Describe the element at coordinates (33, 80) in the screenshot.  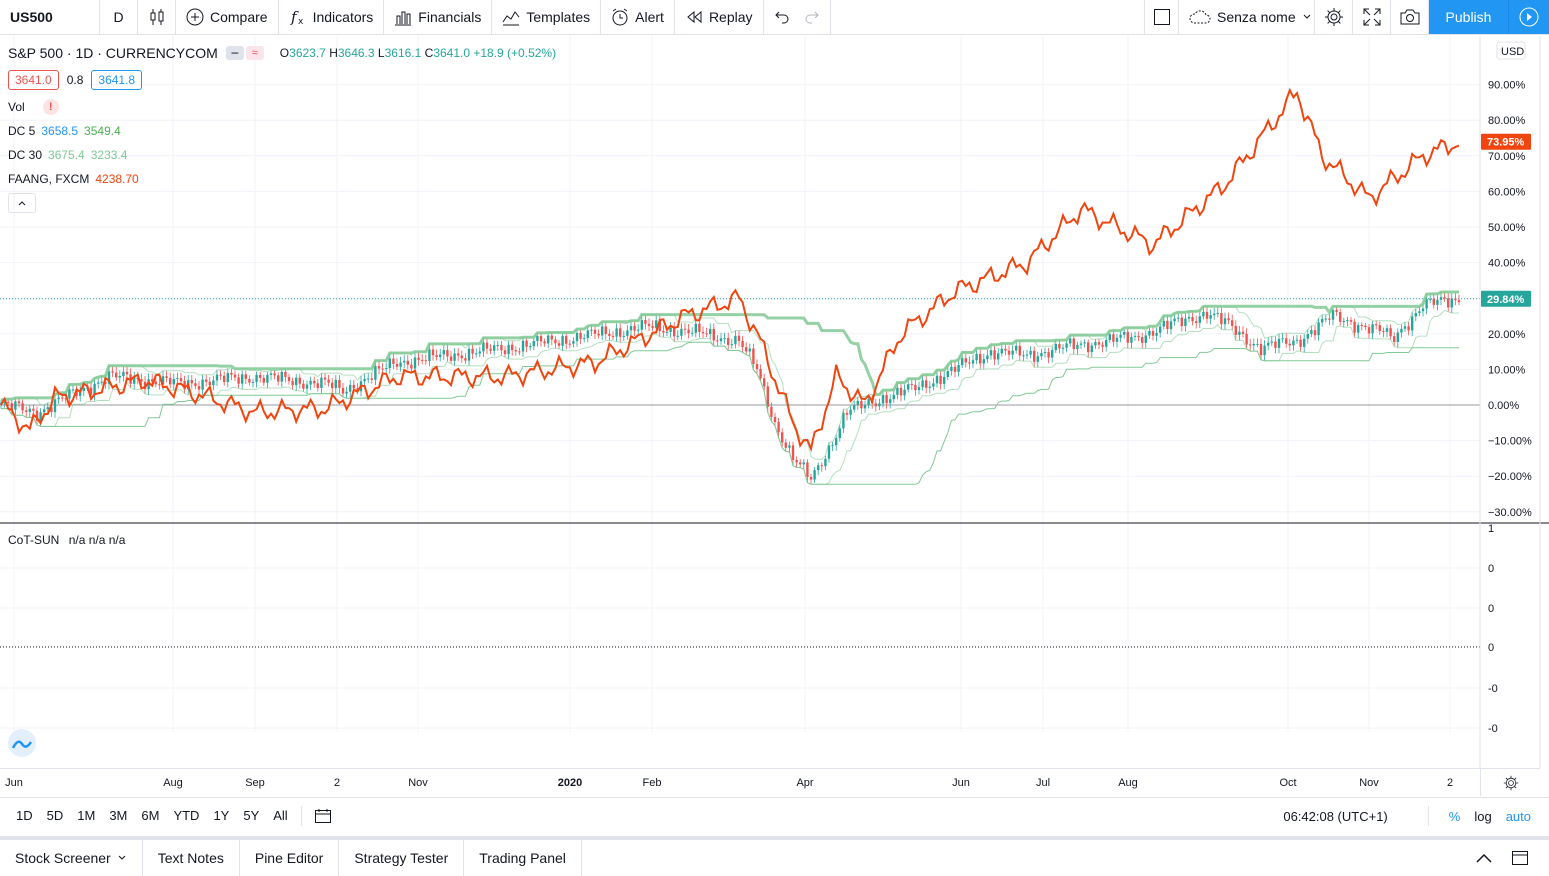
I see `bid-price-button: 3641.0` at that location.